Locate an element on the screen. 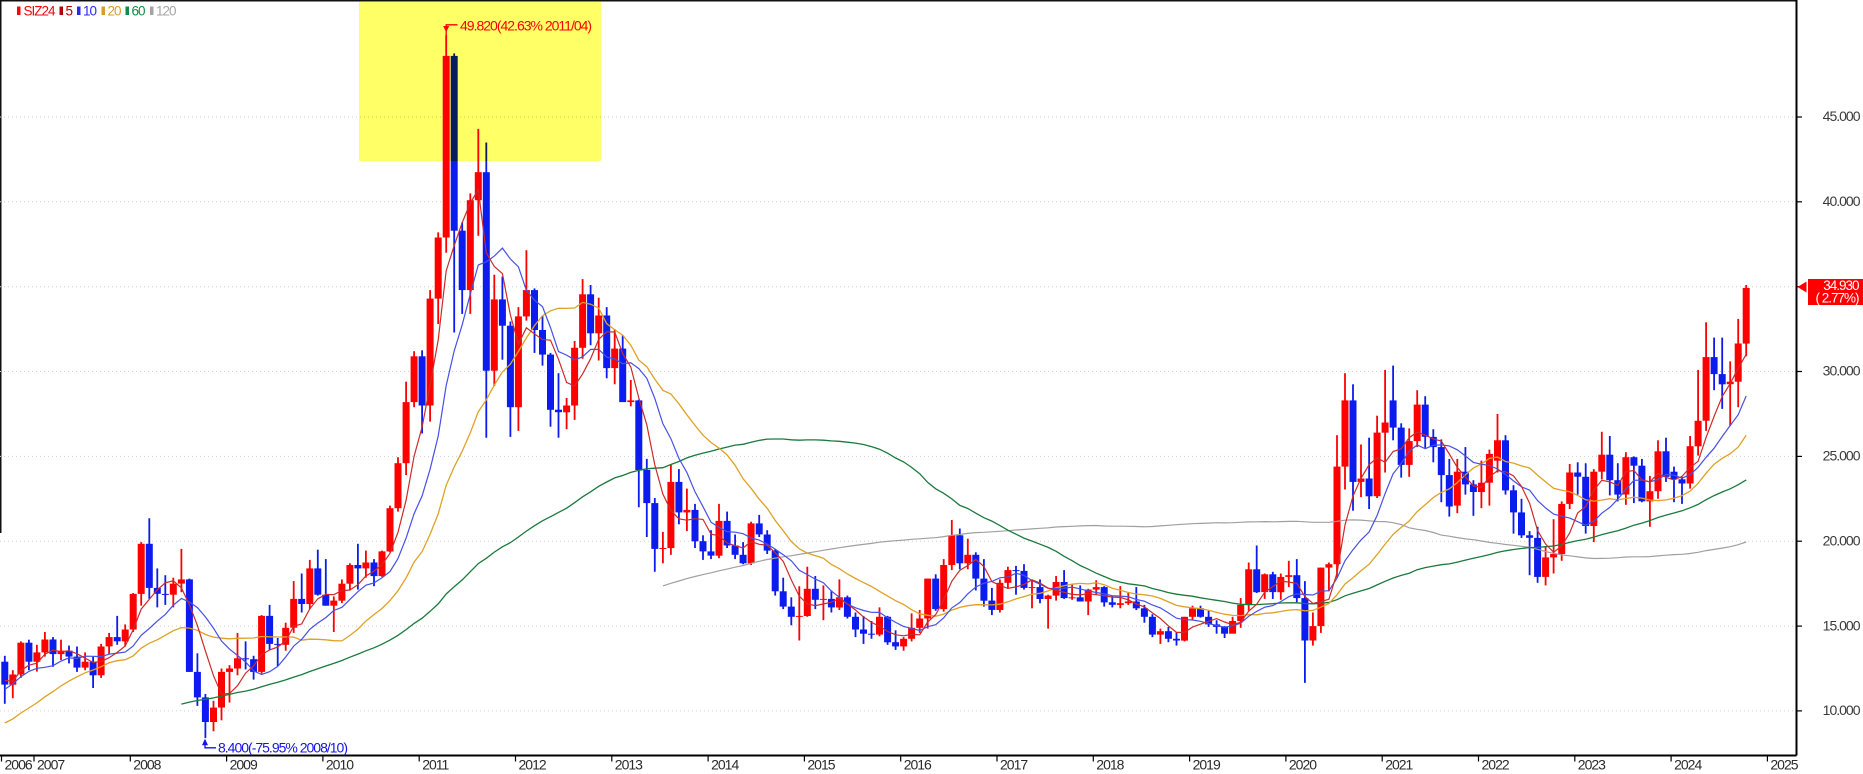  svg-text: 2016 is located at coordinates (918, 765).